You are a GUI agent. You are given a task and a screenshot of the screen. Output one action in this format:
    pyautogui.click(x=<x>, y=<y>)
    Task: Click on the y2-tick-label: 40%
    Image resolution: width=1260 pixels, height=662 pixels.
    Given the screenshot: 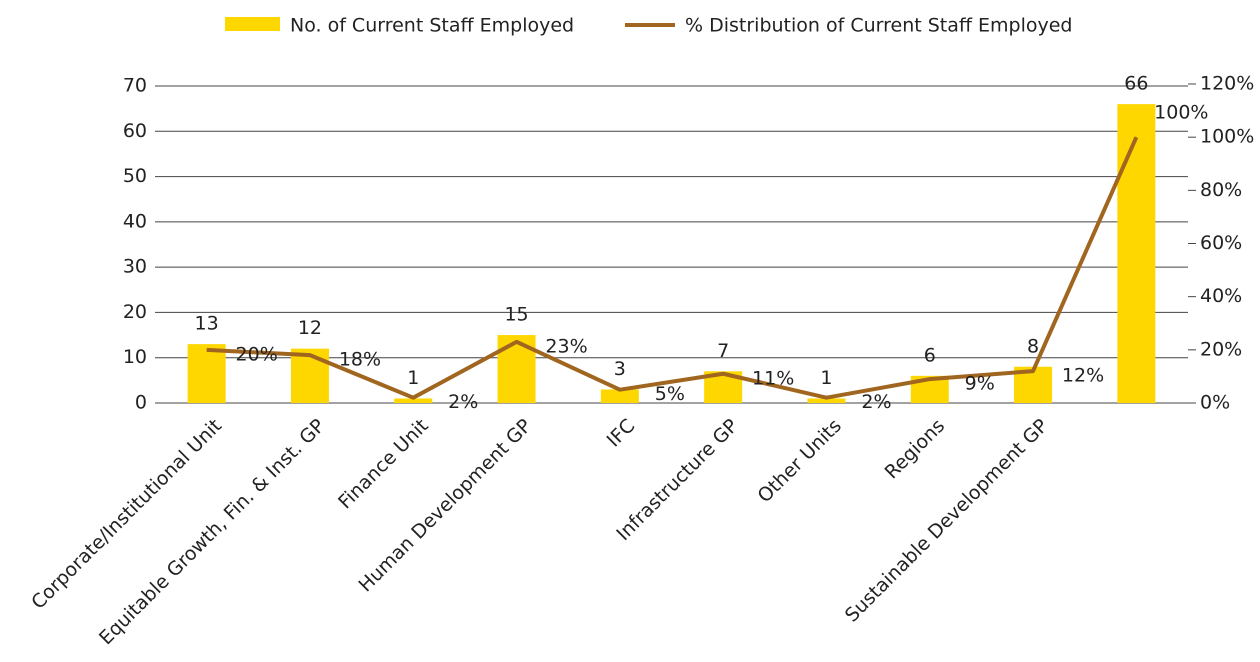 What is the action you would take?
    pyautogui.click(x=1221, y=296)
    